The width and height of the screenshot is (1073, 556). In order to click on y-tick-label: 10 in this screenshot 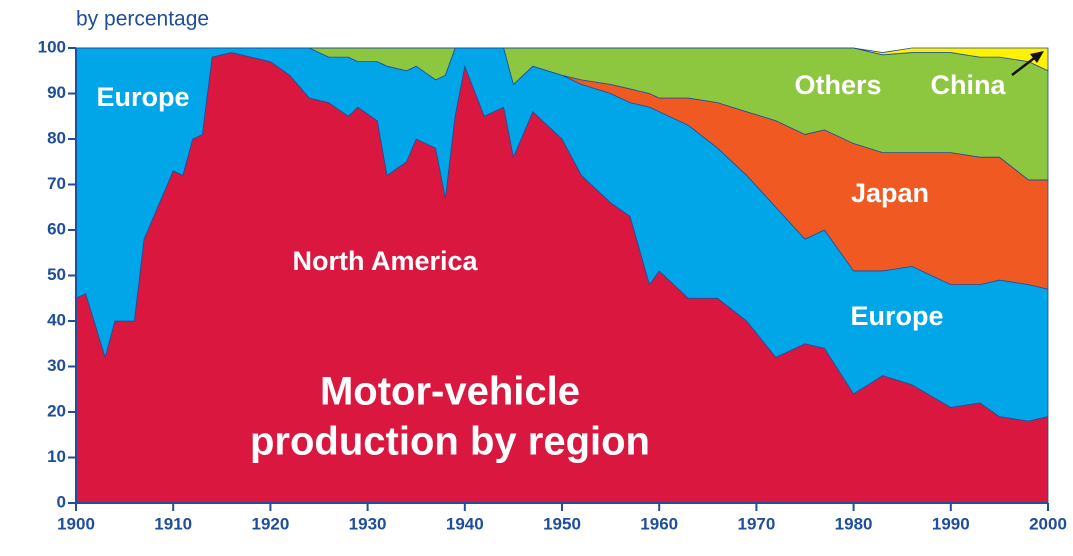, I will do `click(56, 456)`.